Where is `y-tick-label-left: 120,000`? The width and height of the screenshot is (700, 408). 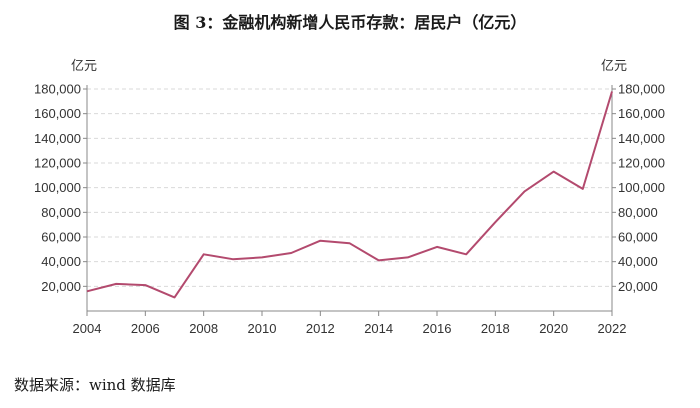 y-tick-label-left: 120,000 is located at coordinates (57, 163).